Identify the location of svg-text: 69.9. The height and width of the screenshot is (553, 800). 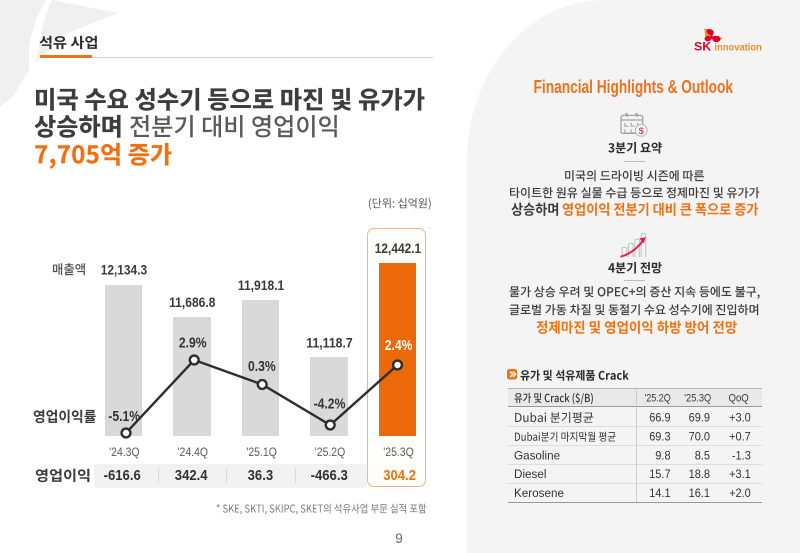
(699, 418).